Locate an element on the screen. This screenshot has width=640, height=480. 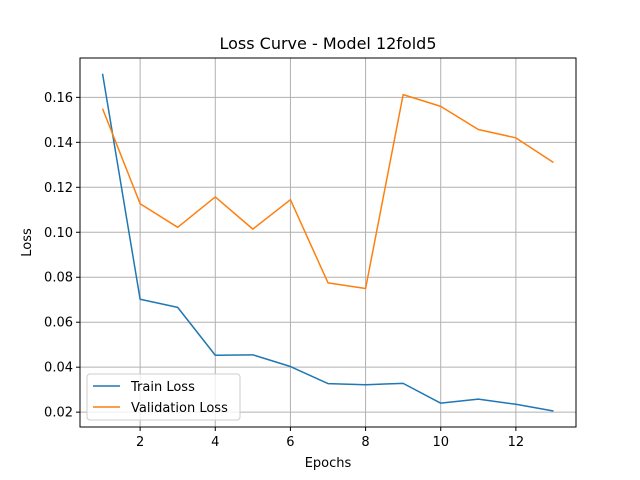
y-axis-label: Loss is located at coordinates (27, 242).